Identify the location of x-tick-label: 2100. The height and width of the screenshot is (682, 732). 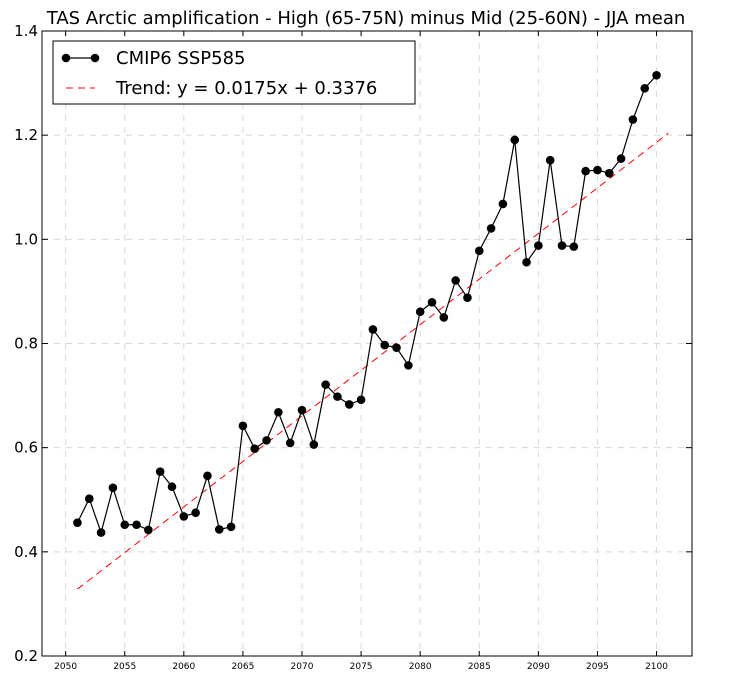
(656, 667).